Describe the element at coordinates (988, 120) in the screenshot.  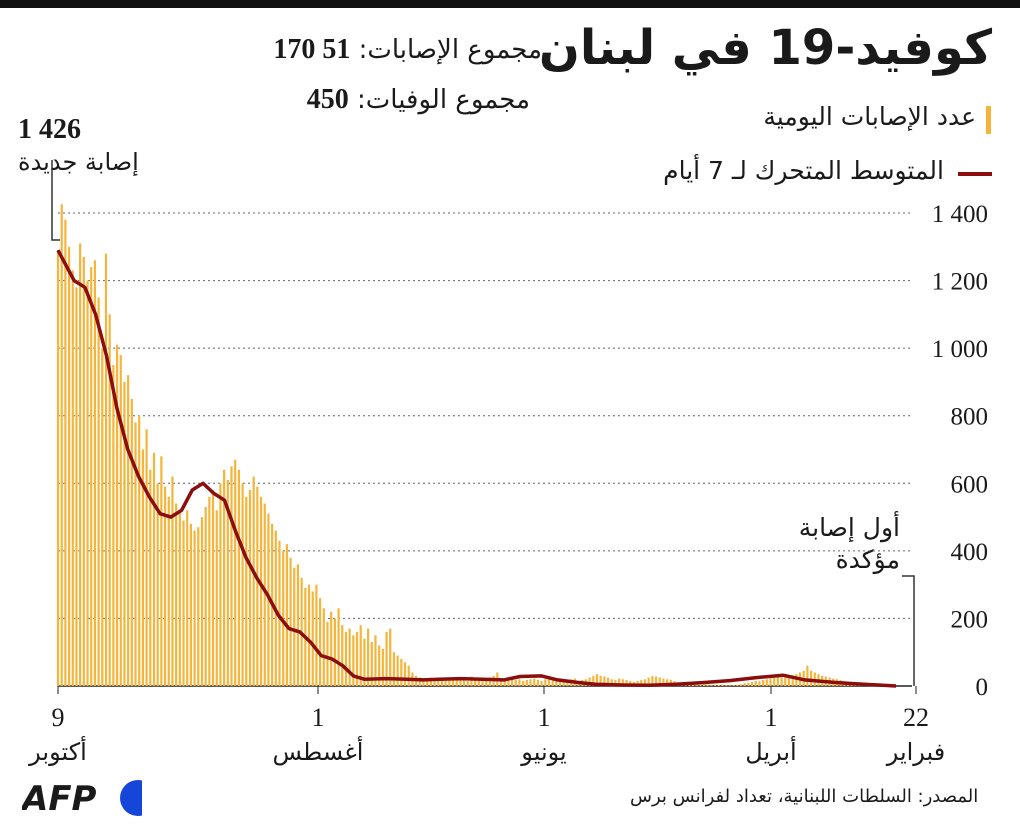
I see `legend-daily-swatch` at that location.